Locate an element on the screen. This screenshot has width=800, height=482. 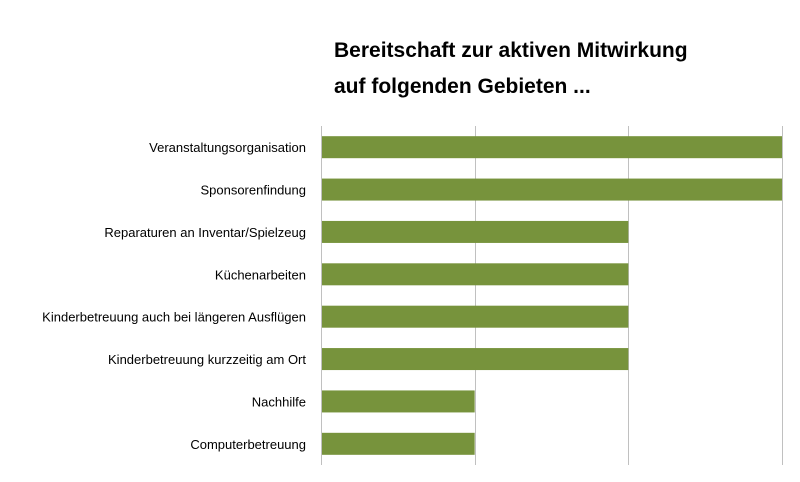
category-label-2: Reparaturen an Inventar/Spielzeug is located at coordinates (205, 232).